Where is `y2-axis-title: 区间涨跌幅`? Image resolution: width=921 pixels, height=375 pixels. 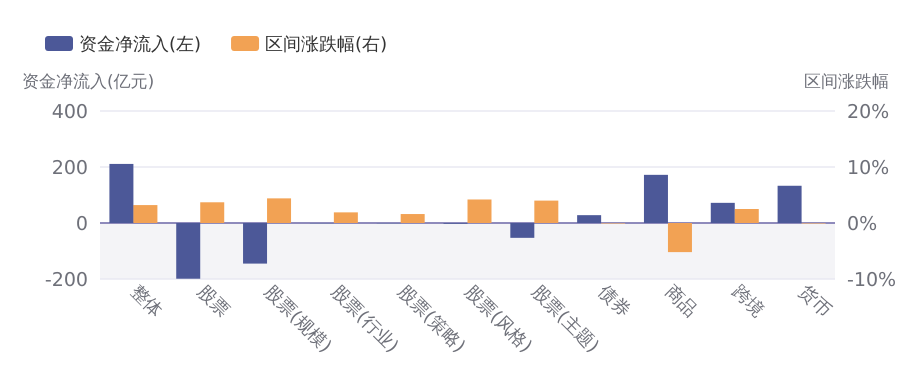 y2-axis-title: 区间涨跌幅 is located at coordinates (846, 82).